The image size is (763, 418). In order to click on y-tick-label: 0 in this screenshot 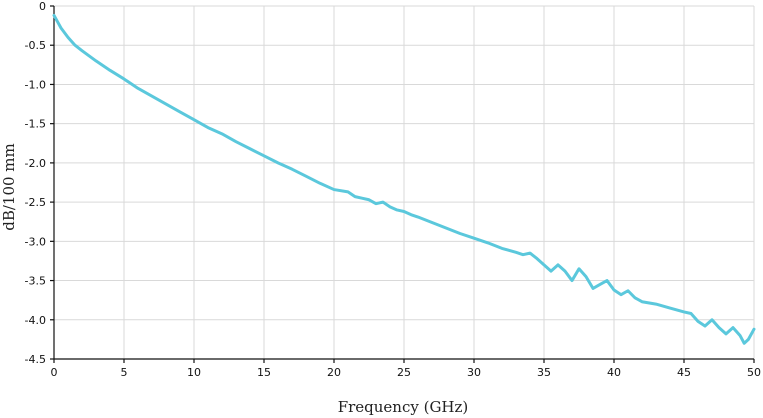, I will do `click(42, 6)`.